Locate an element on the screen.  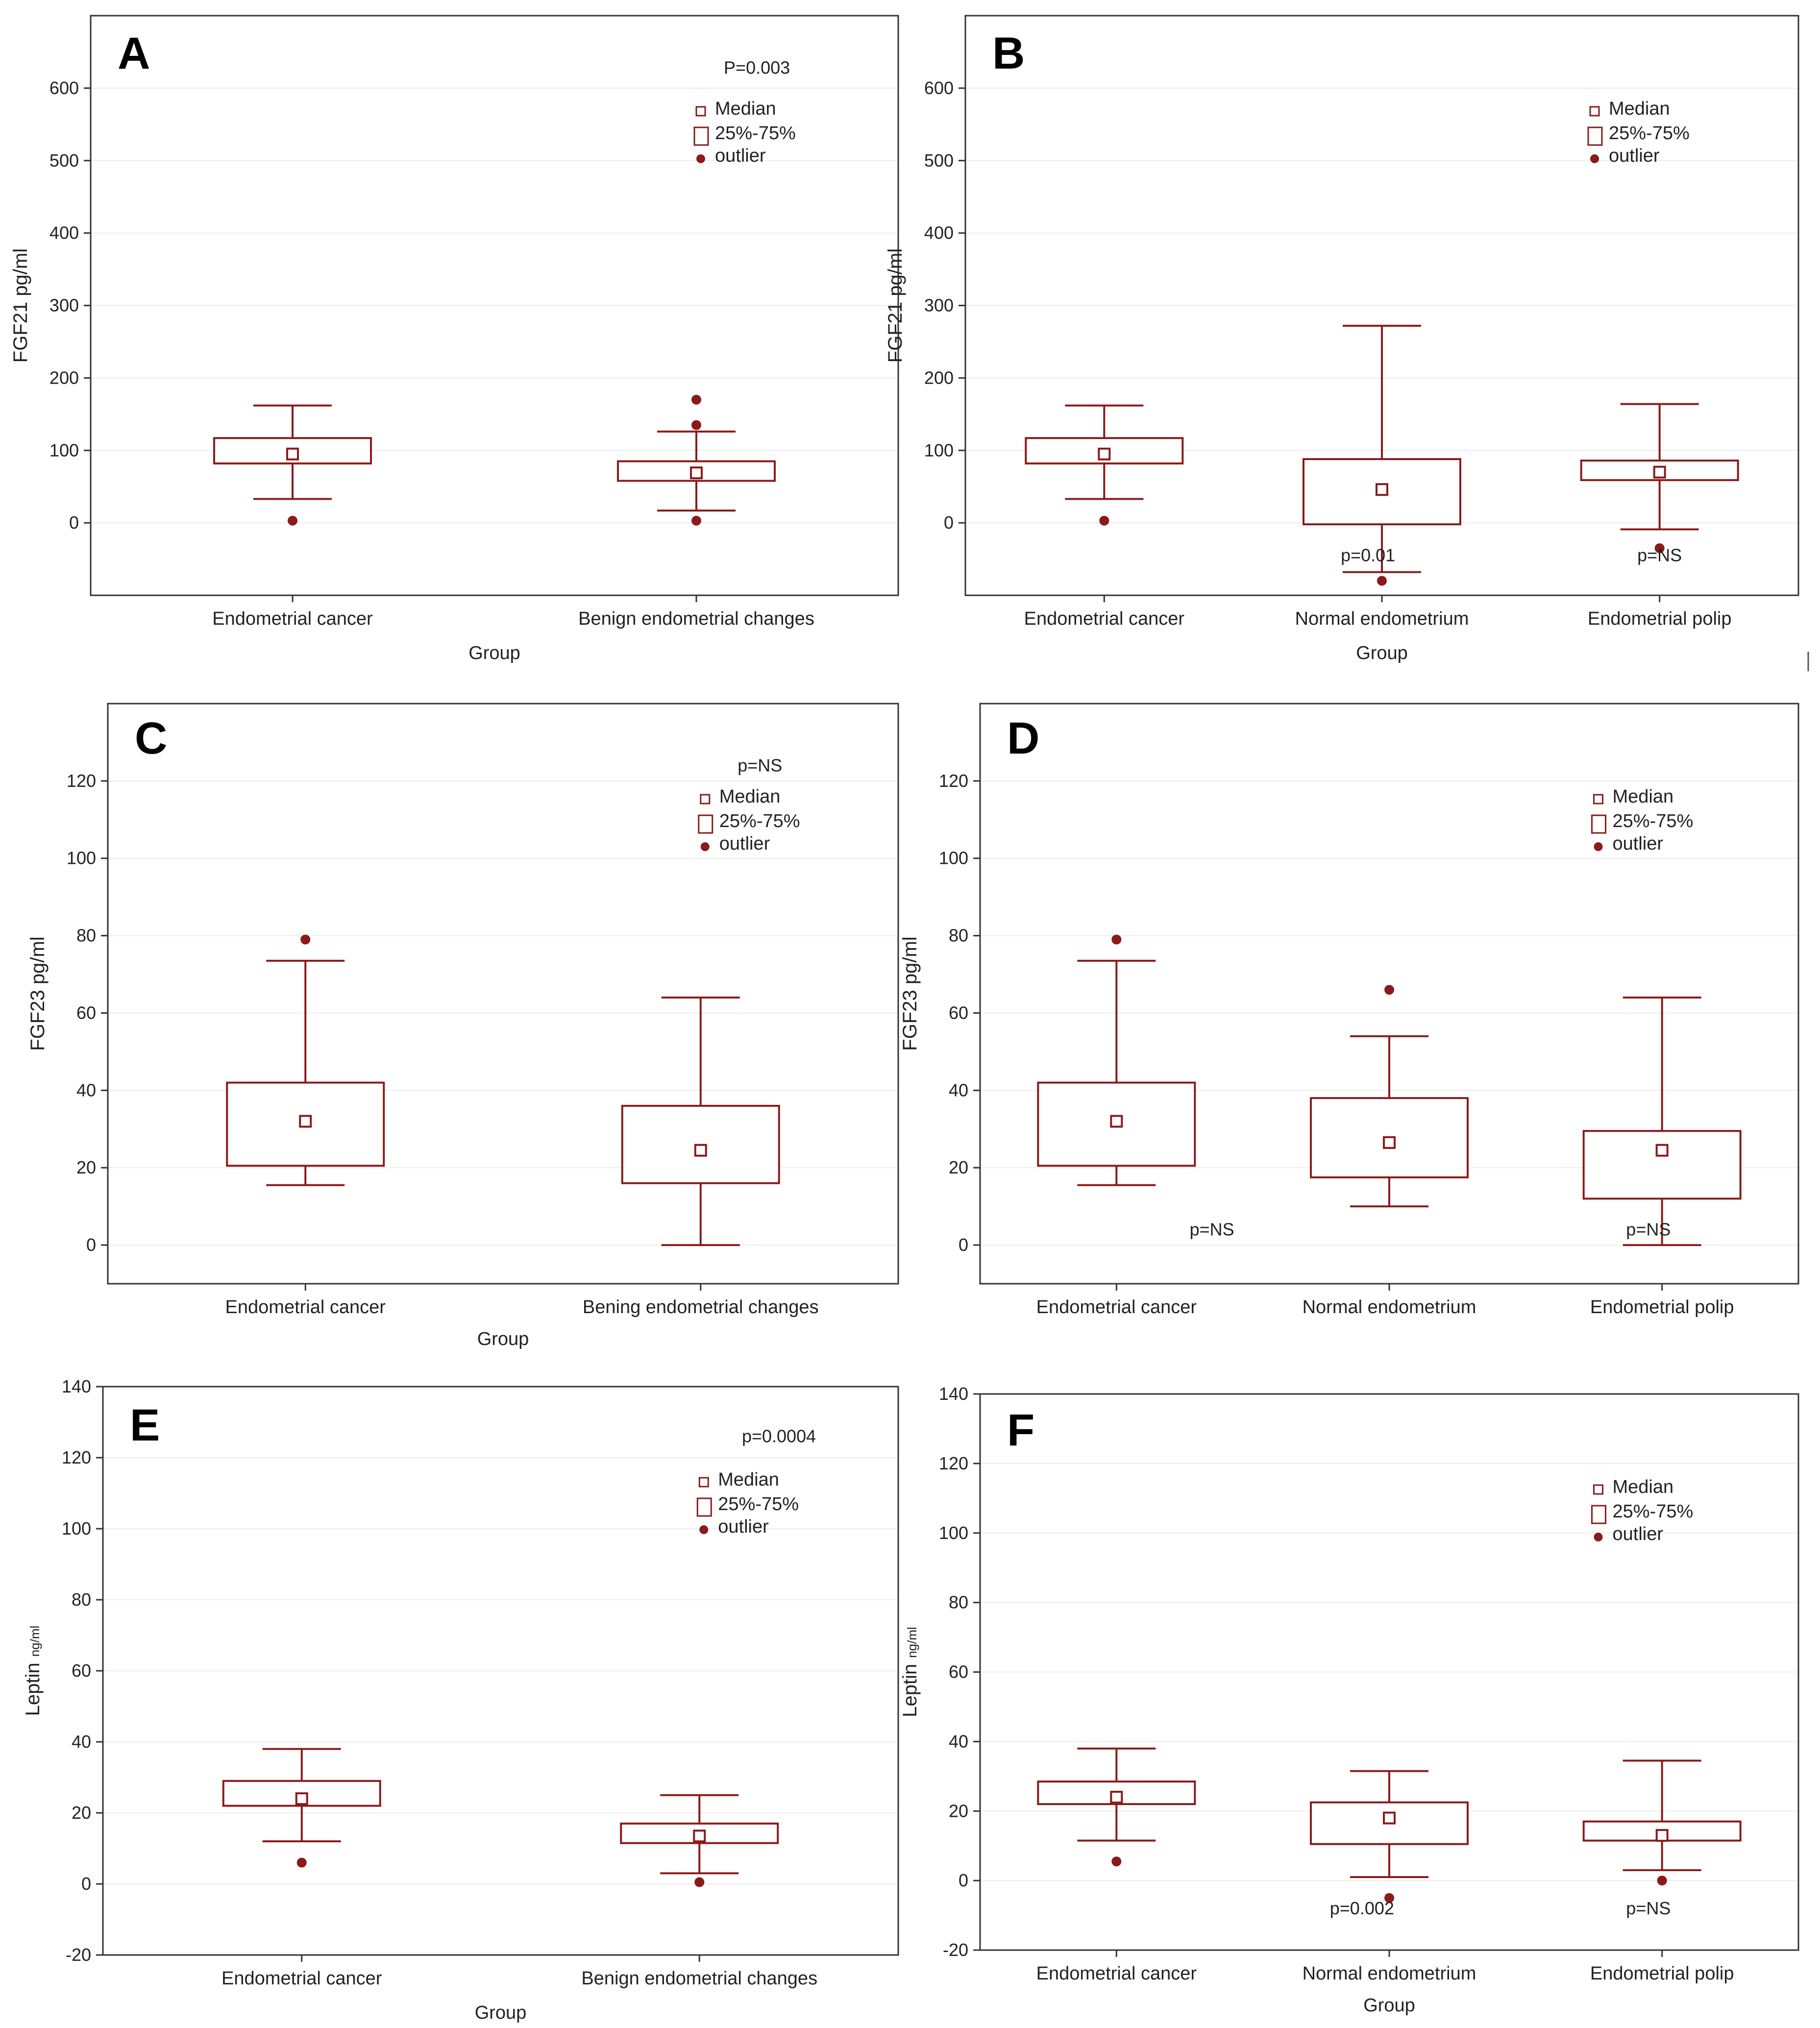
y-tick-label: 600 is located at coordinates (939, 88).